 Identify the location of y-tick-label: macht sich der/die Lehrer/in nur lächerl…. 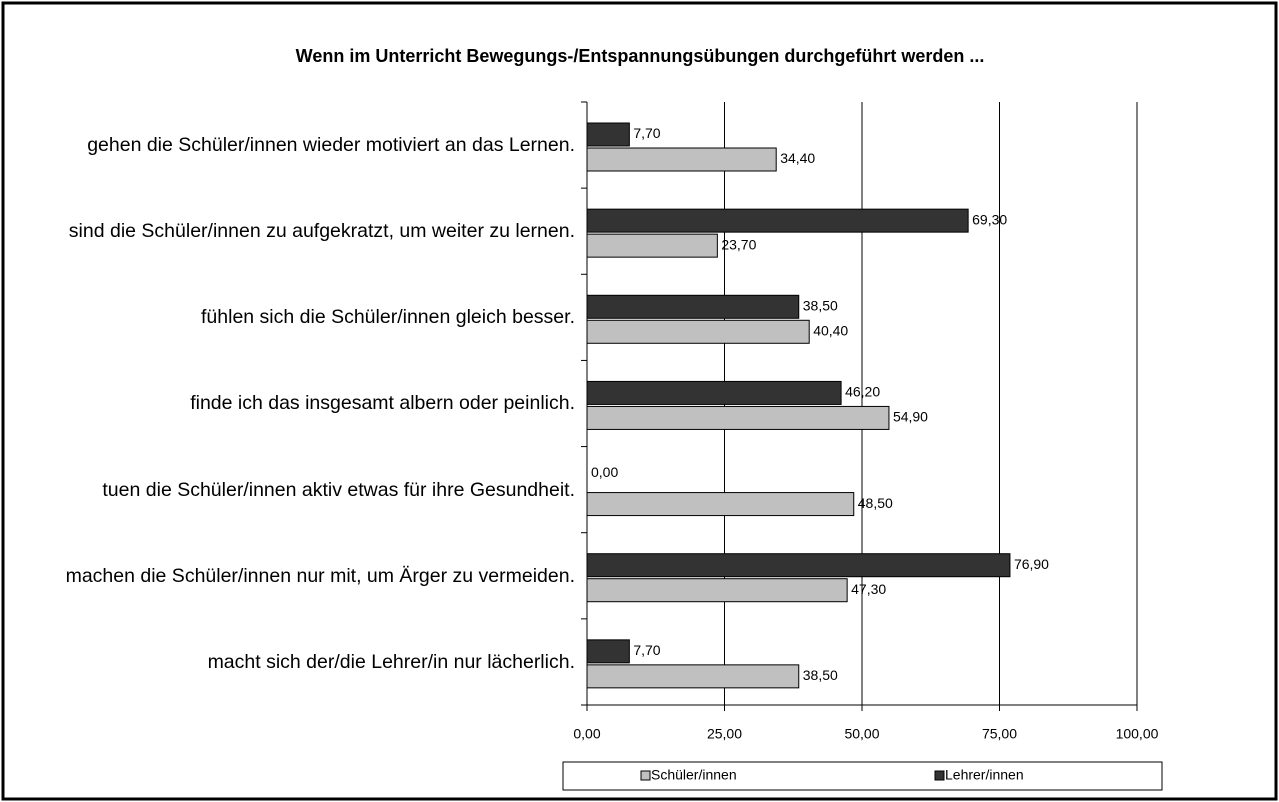
(391, 661).